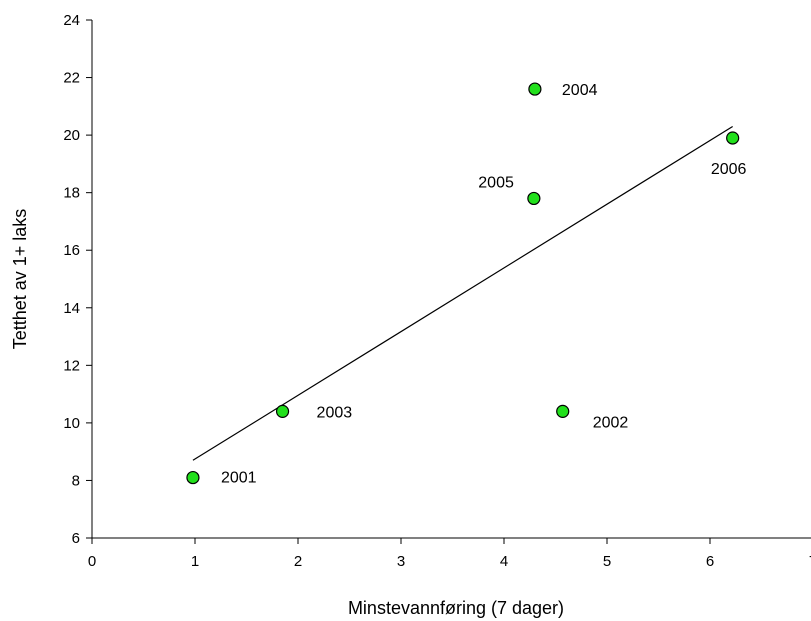  What do you see at coordinates (71, 193) in the screenshot?
I see `y-tick-label: 18` at bounding box center [71, 193].